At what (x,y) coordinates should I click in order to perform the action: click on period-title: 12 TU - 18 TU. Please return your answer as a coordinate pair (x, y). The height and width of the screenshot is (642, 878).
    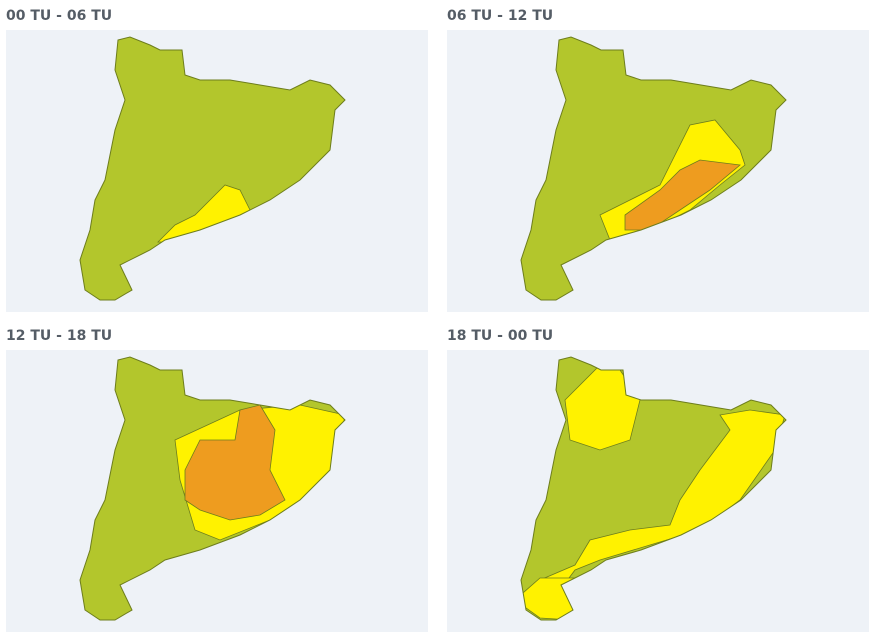
    Looking at the image, I should click on (59, 336).